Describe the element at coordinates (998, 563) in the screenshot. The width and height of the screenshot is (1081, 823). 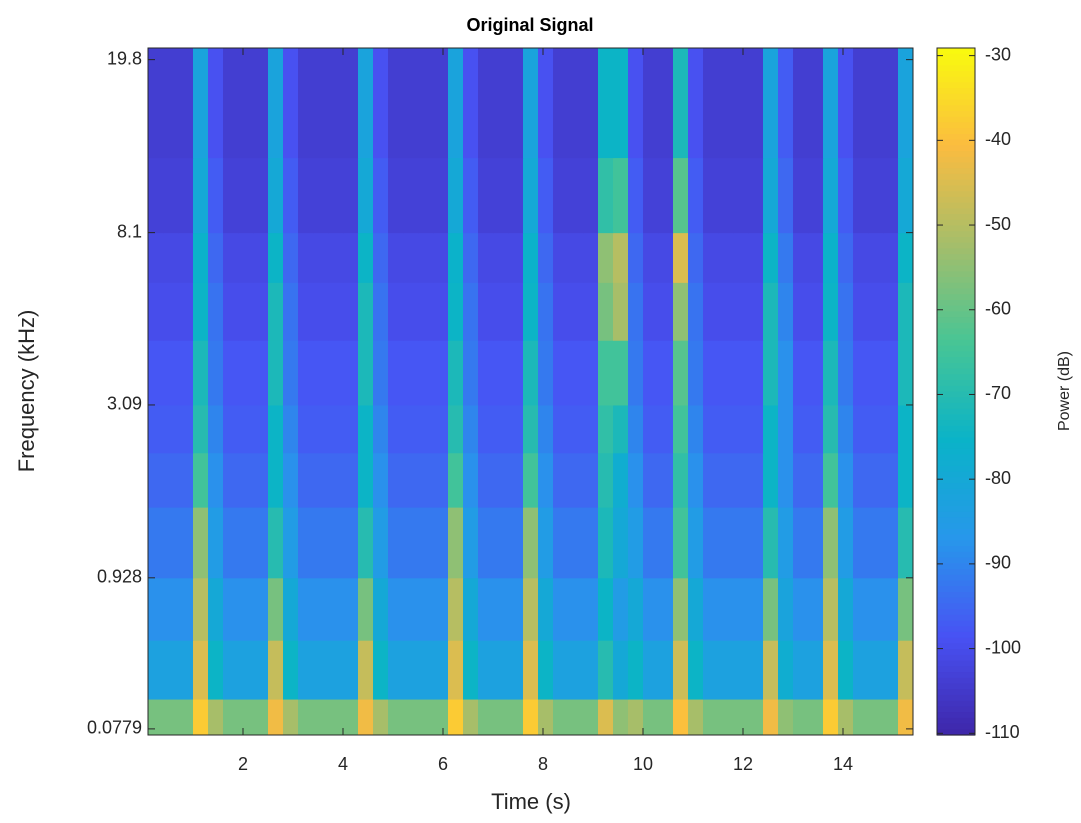
I see `colorbar-tick-label: -90` at that location.